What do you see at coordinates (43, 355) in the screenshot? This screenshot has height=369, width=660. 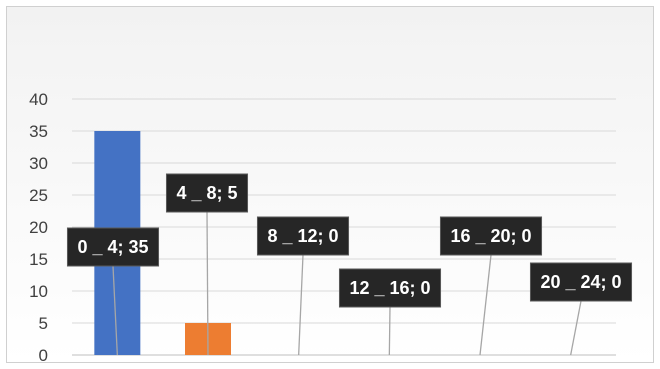 I see `y-tick-label: 0` at bounding box center [43, 355].